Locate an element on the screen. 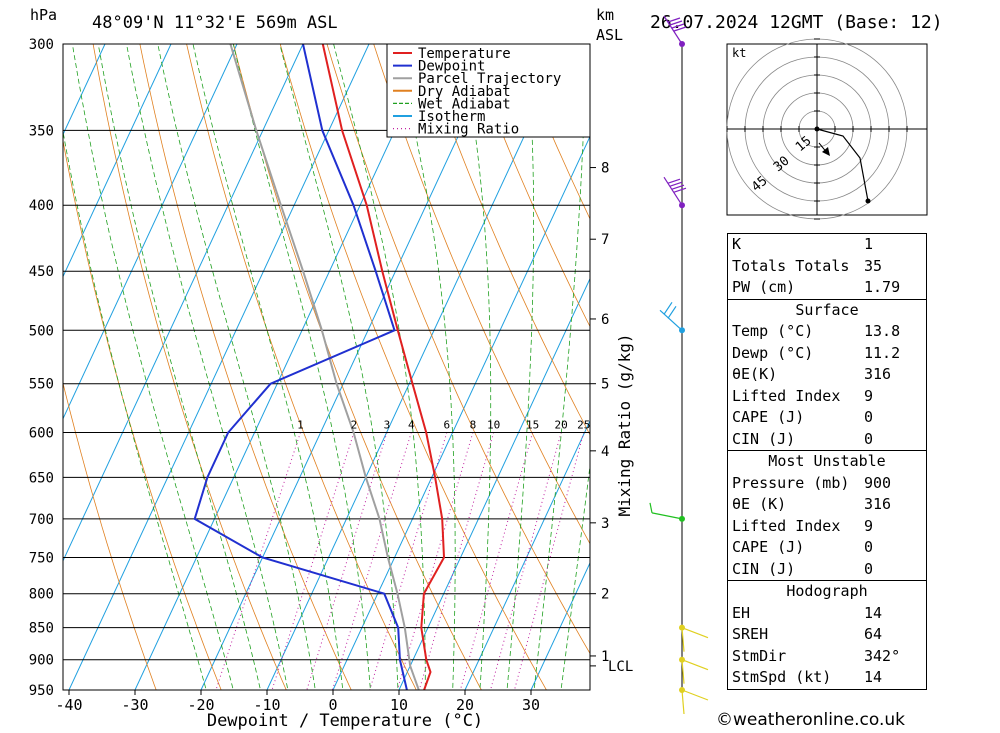  surface-row: θE(K) 316 is located at coordinates (827, 375).